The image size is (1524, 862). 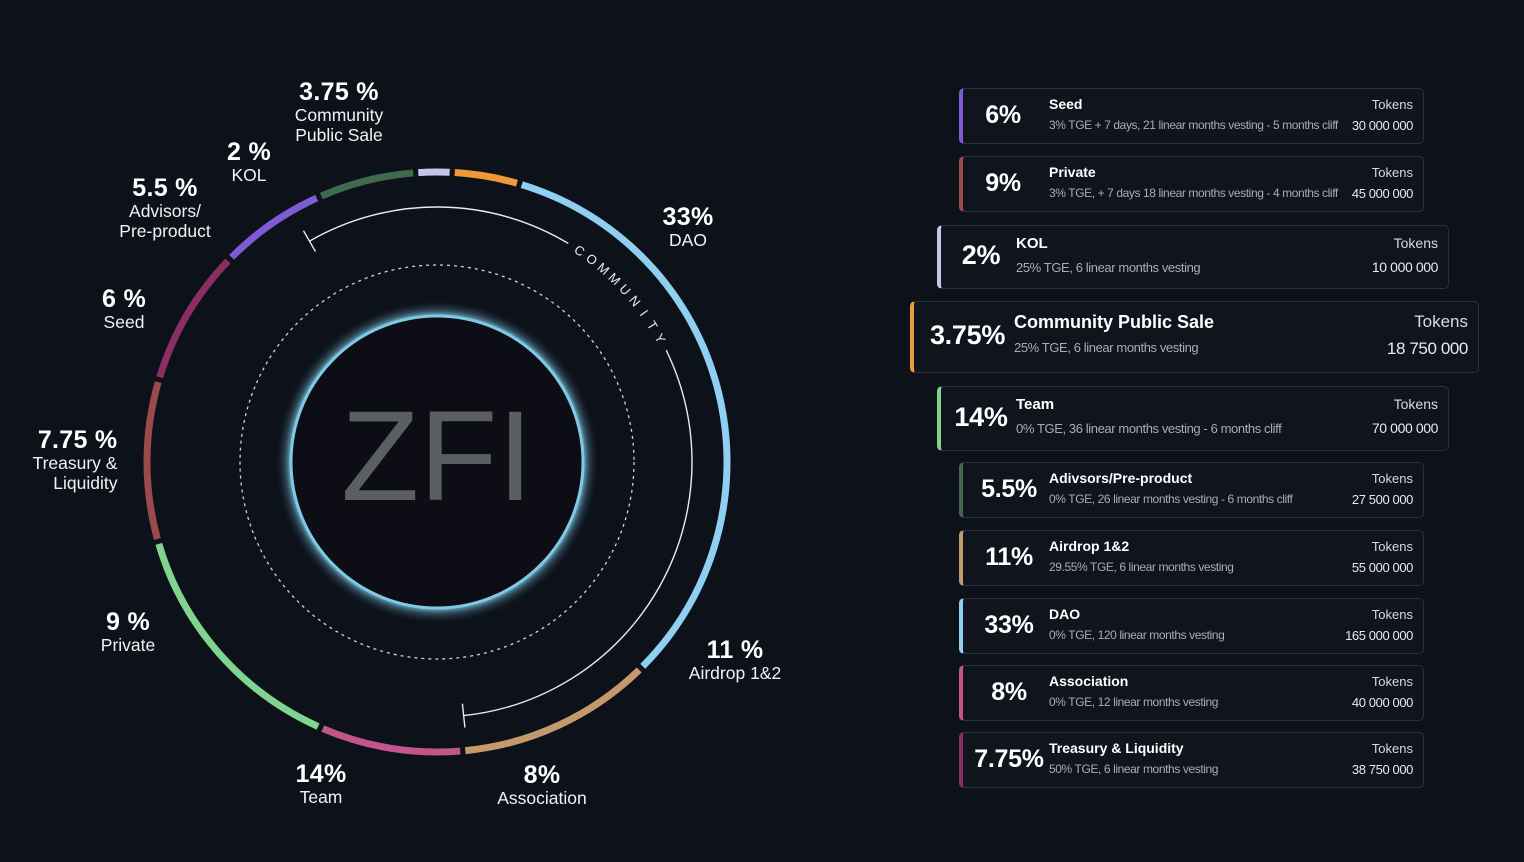 I want to click on slice-label-private: 9 % Private, so click(x=128, y=632).